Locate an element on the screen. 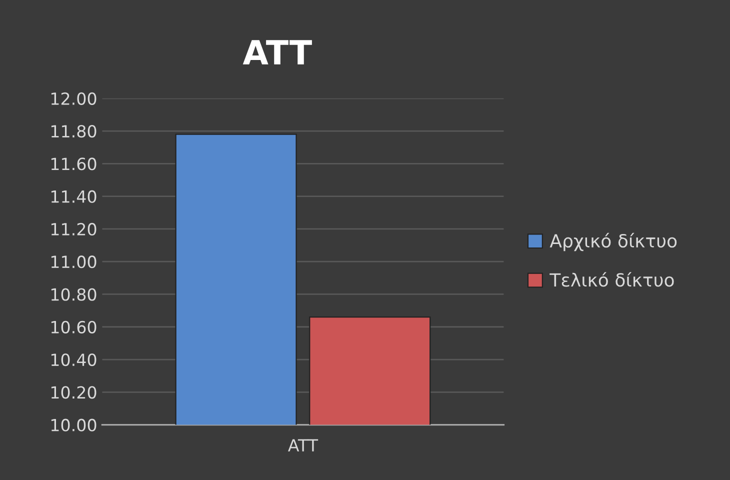 The width and height of the screenshot is (730, 480). y-tick-label: 10.00 is located at coordinates (73, 425).